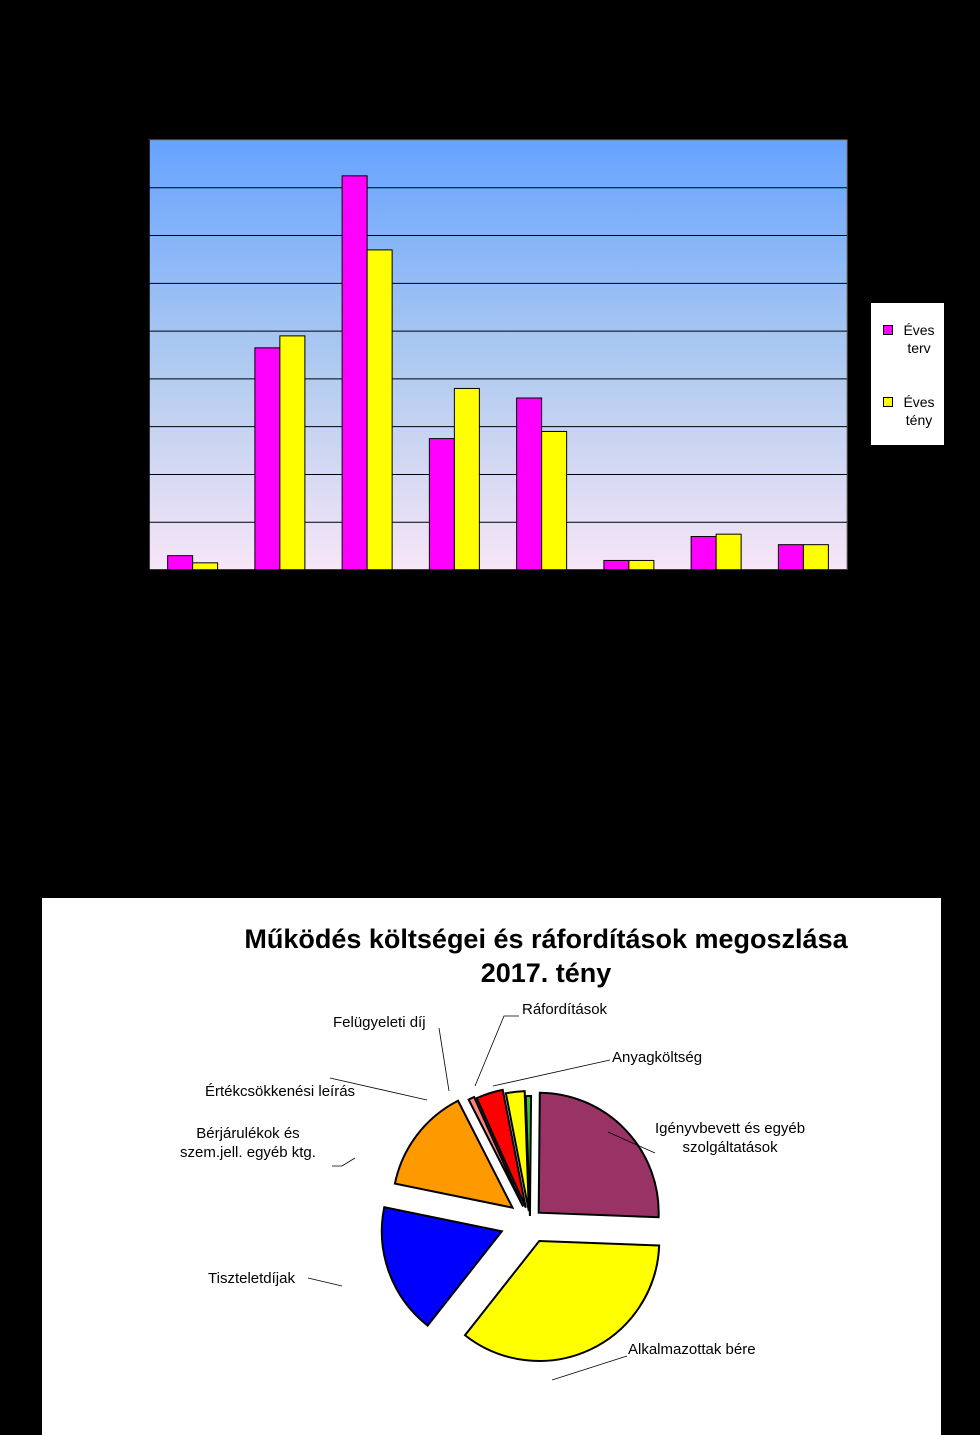  Describe the element at coordinates (589, 1368) in the screenshot. I see `leader-line-alkalmazottak` at that location.